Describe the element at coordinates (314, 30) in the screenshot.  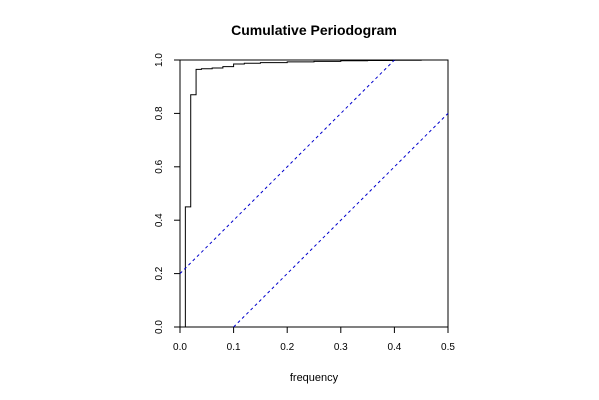
I see `chart-title: Cumulative Periodogram` at that location.